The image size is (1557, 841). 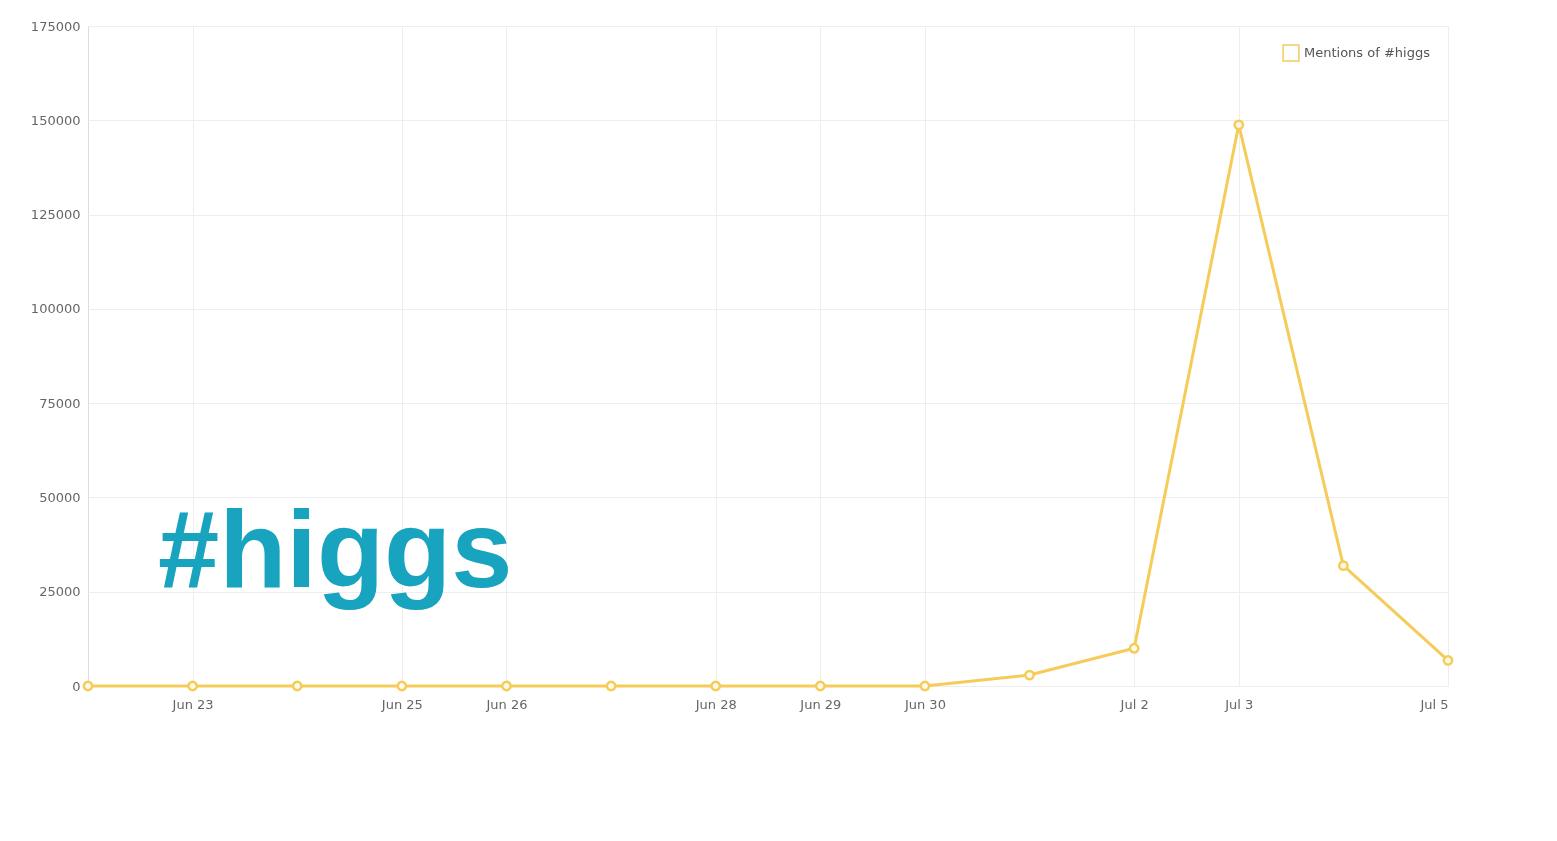 I want to click on x-tick-label: Jul 3, so click(x=1239, y=704).